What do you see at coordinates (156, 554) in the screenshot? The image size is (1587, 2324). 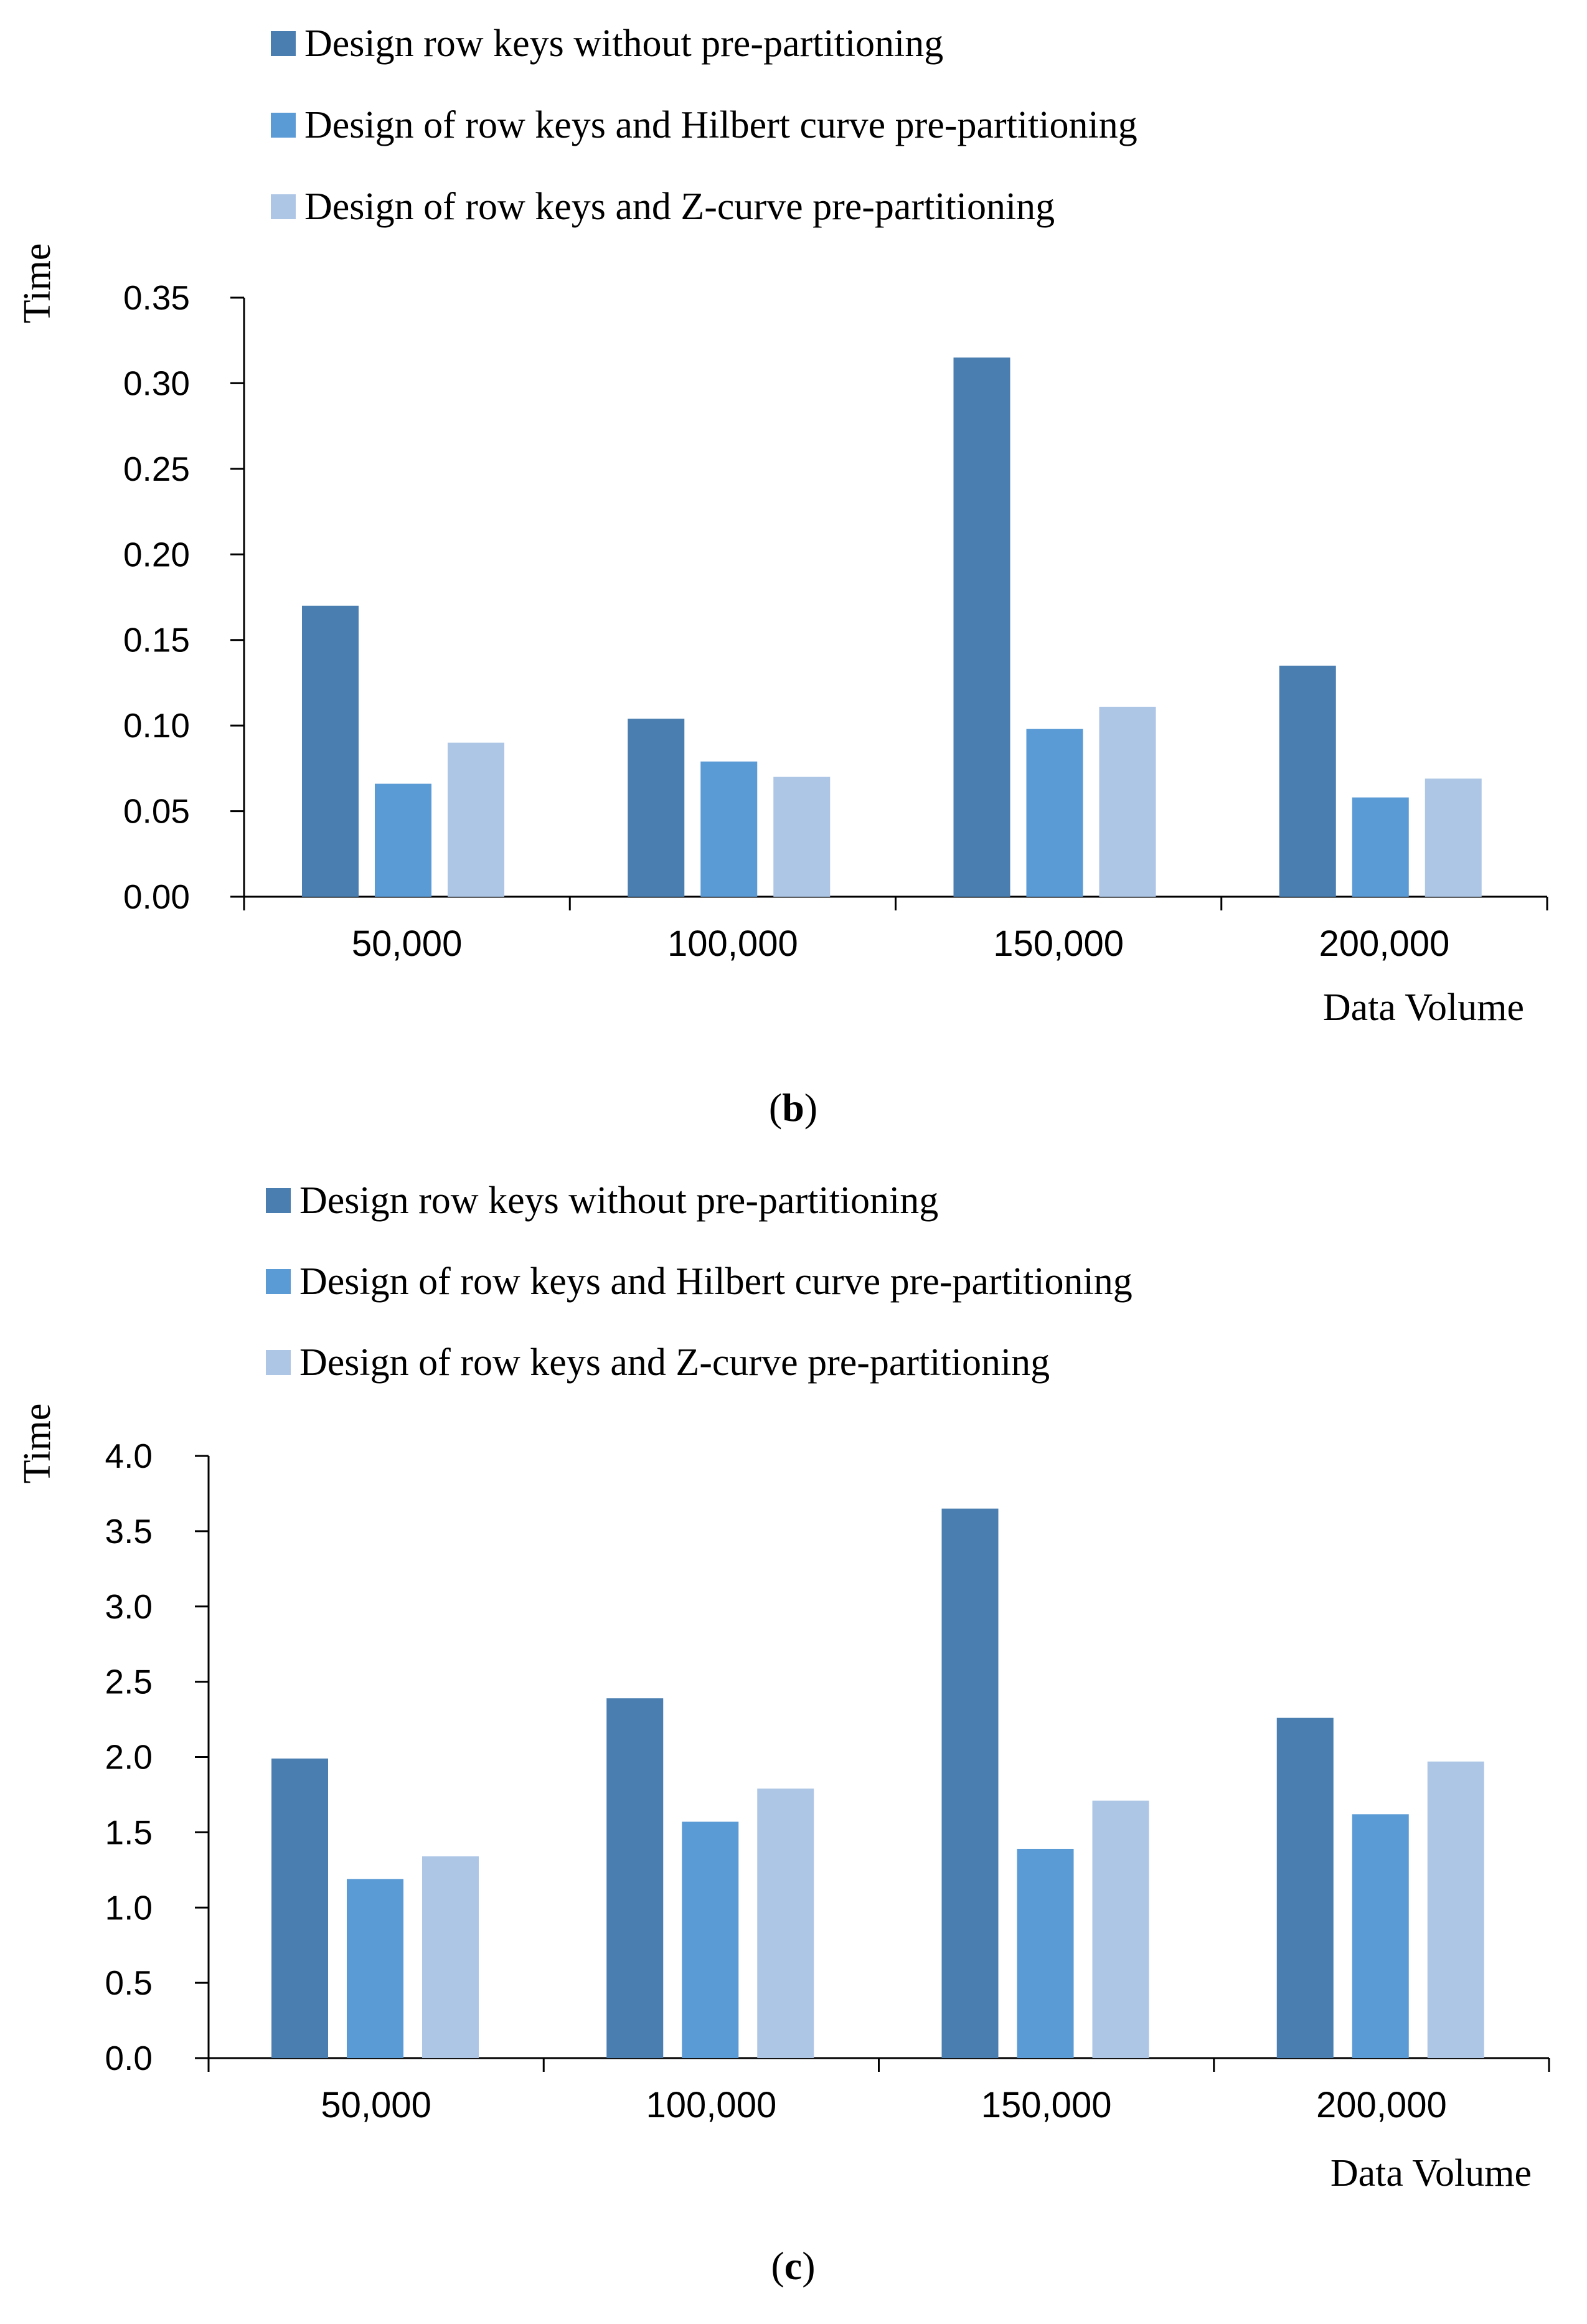 I see `y-tick-label: 0.20` at bounding box center [156, 554].